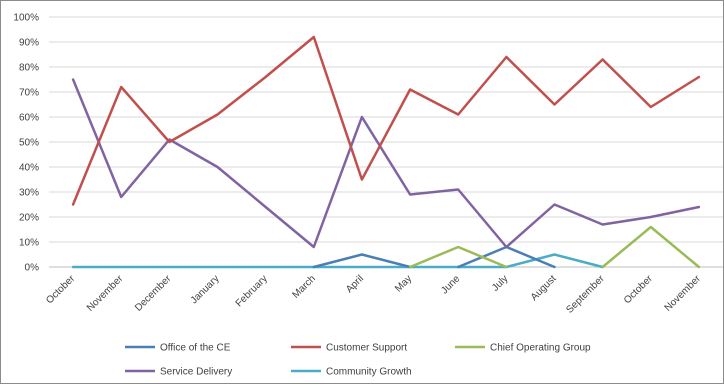 Image resolution: width=724 pixels, height=385 pixels. I want to click on x-tick-label: February, so click(252, 291).